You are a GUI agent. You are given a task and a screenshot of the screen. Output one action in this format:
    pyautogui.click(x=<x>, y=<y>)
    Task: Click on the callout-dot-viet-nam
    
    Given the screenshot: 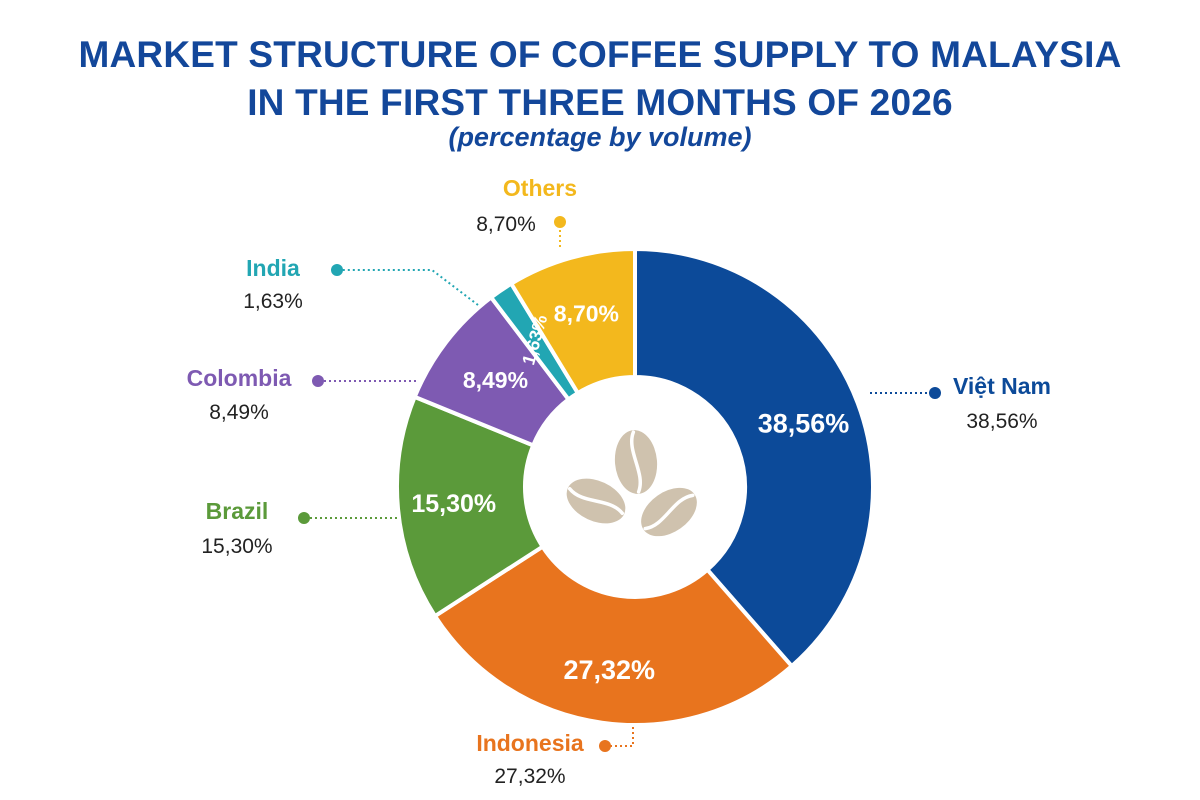 What is the action you would take?
    pyautogui.click(x=935, y=393)
    